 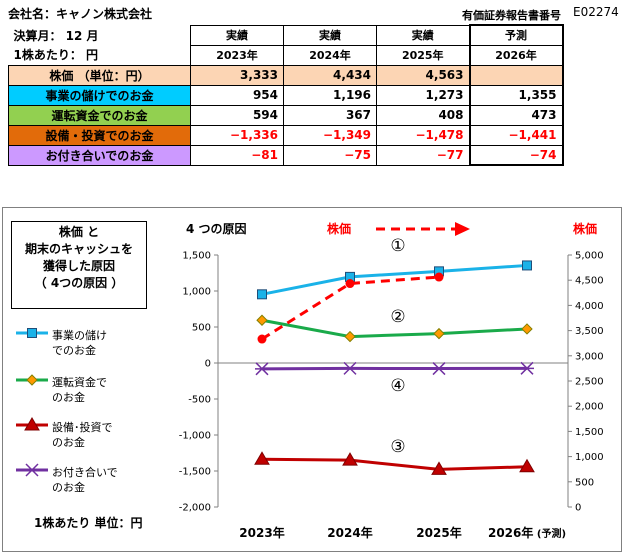 I want to click on x-tick-label: 2024年, so click(x=349, y=532).